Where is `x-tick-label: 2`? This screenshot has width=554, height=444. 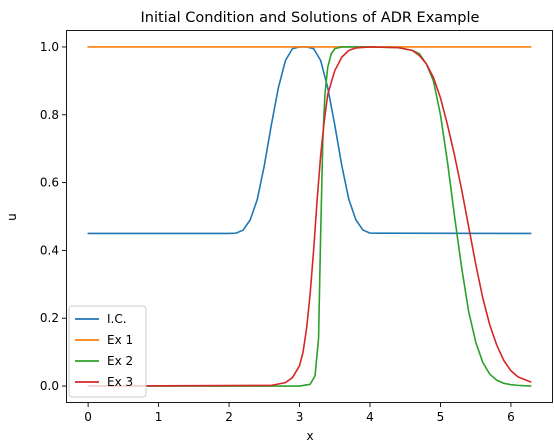
x-tick-label: 2 is located at coordinates (229, 417).